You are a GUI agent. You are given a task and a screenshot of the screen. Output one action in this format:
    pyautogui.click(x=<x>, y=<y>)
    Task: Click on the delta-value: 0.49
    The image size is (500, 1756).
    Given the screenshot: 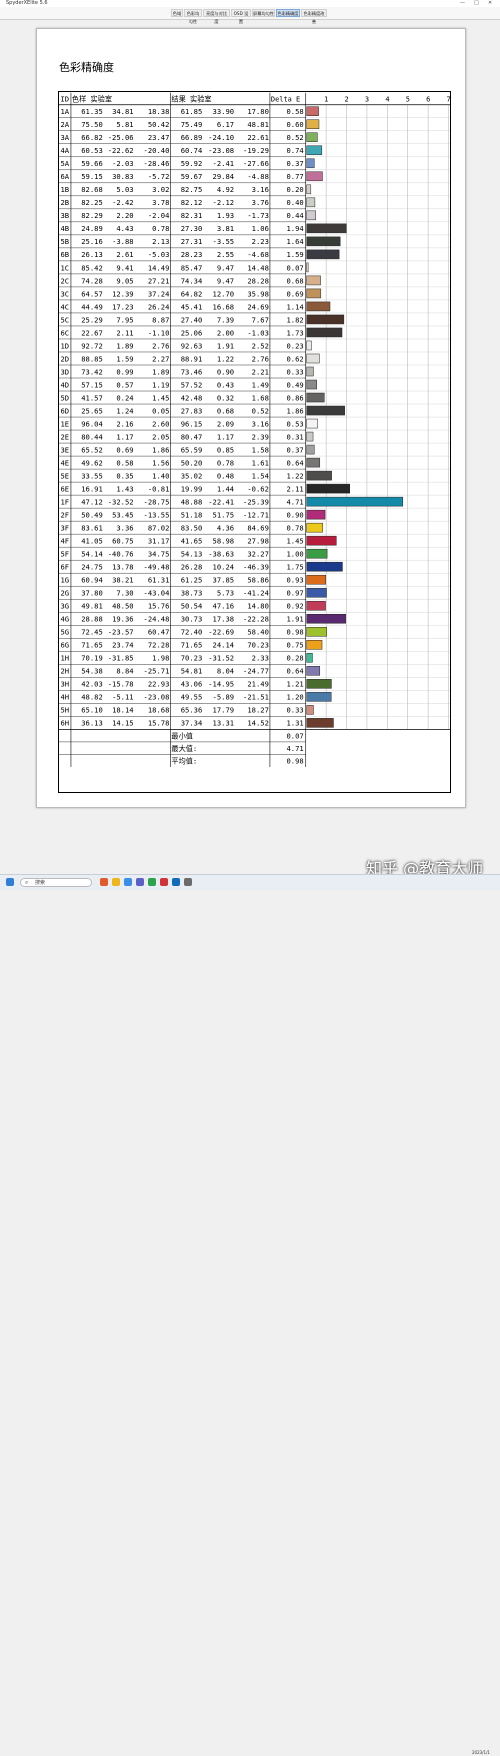 What is the action you would take?
    pyautogui.click(x=295, y=384)
    